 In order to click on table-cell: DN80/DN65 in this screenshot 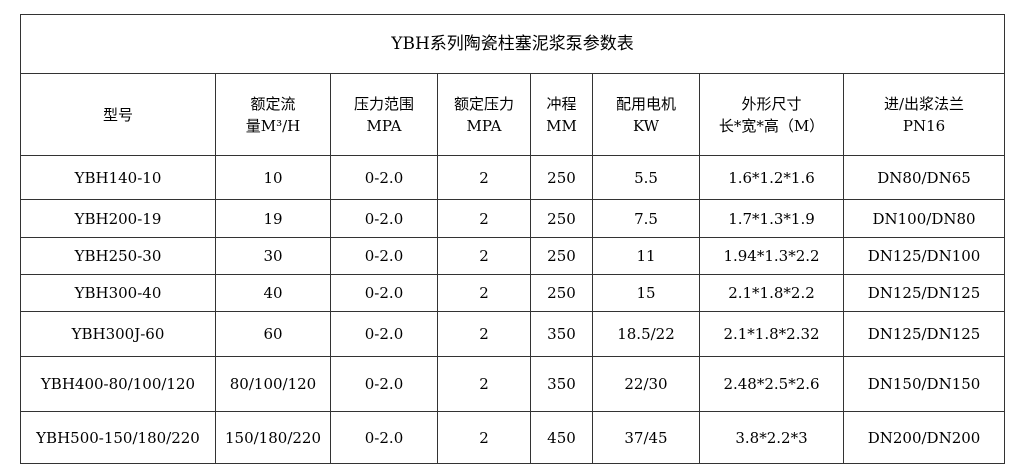, I will do `click(924, 177)`.